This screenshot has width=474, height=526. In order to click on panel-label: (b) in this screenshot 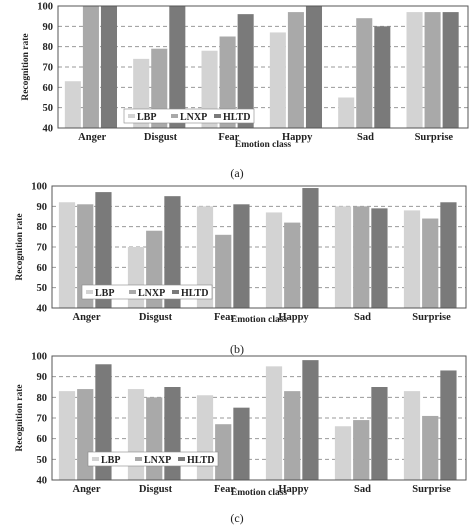, I will do `click(237, 349)`.